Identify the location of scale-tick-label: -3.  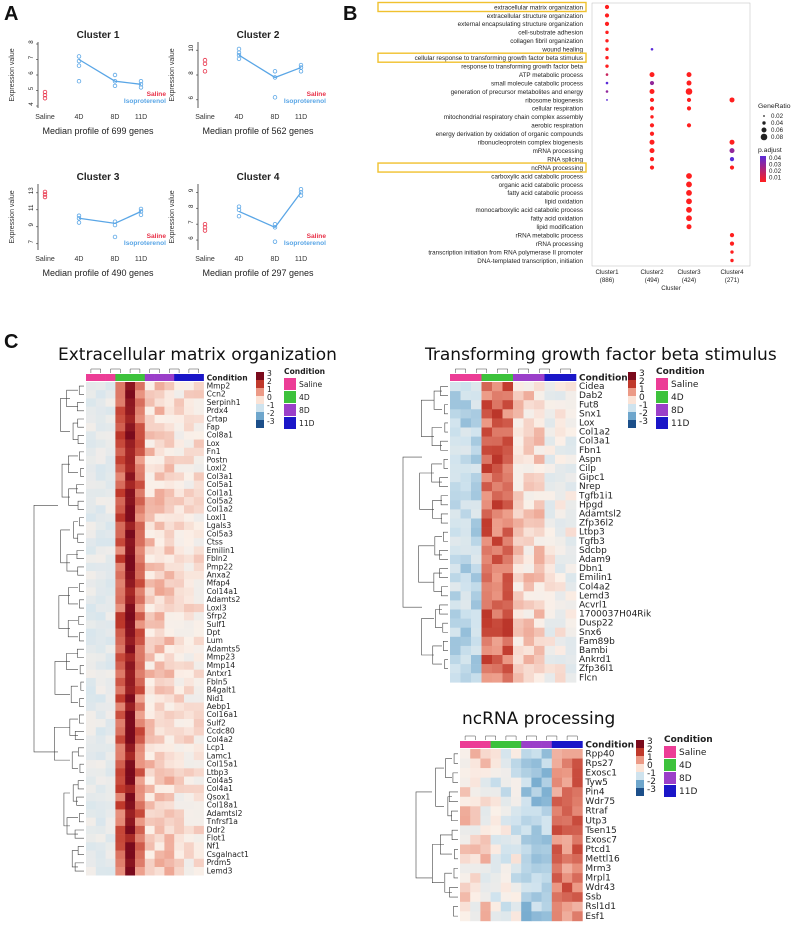
(643, 422).